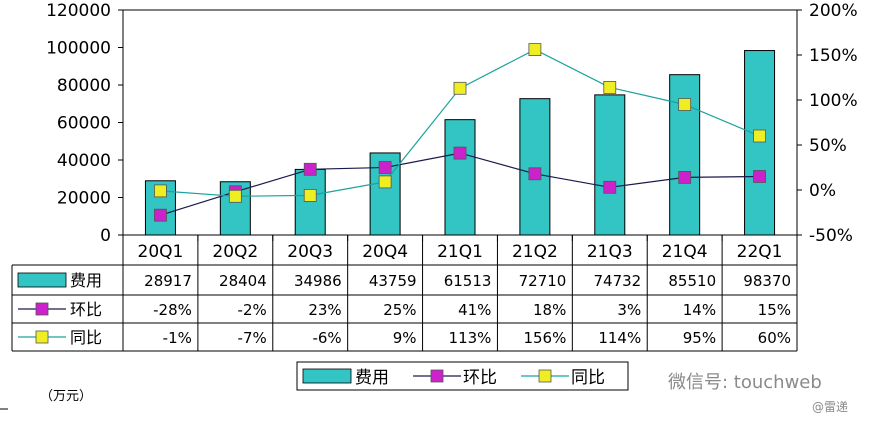 The height and width of the screenshot is (424, 870). Describe the element at coordinates (774, 310) in the screenshot. I see `table-cell: 15%` at that location.